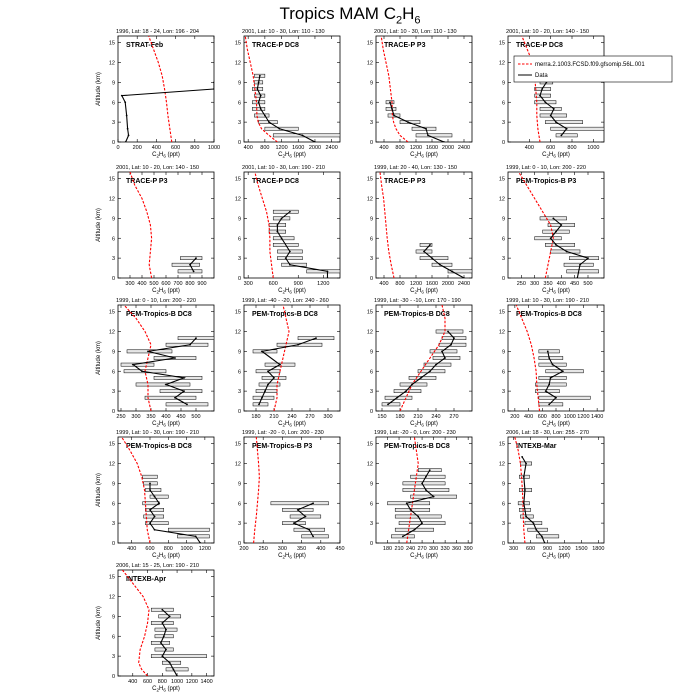  I want to click on panel-campaign-label: INTEXB-Apr, so click(146, 579).